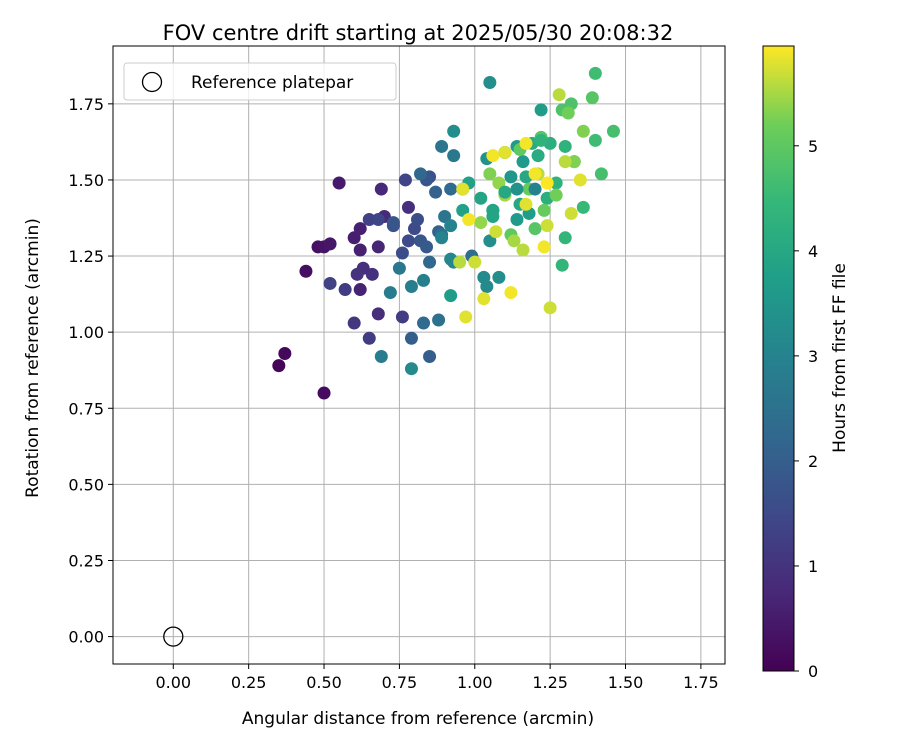 This screenshot has width=900, height=750. Describe the element at coordinates (400, 682) in the screenshot. I see `x-tick-label: 0.75` at that location.